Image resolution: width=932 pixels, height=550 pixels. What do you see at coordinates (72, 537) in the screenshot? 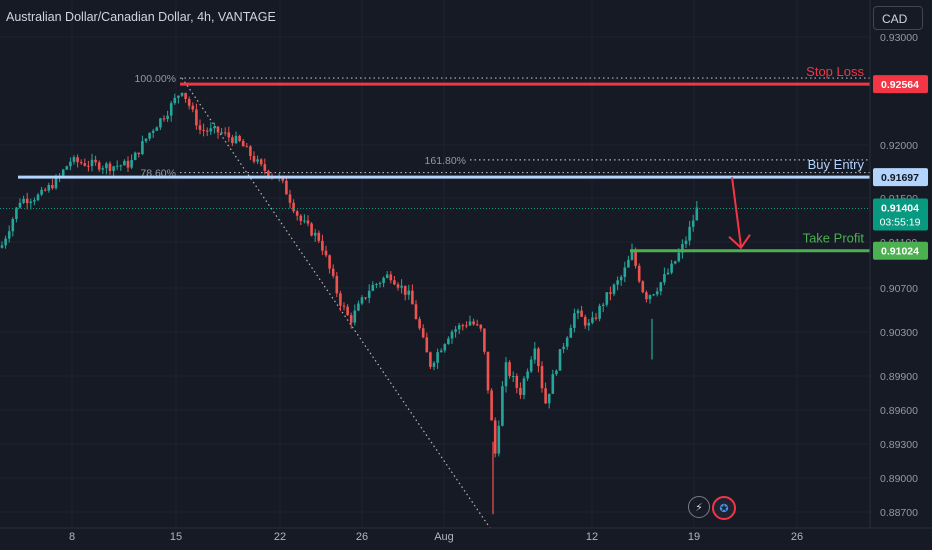
I see `x-tick-label: 8` at bounding box center [72, 537].